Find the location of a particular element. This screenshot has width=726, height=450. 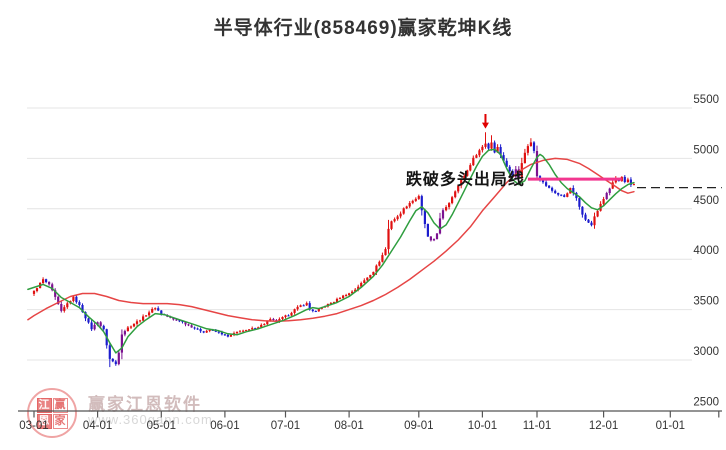

seal-char: 江 is located at coordinates (44, 405).